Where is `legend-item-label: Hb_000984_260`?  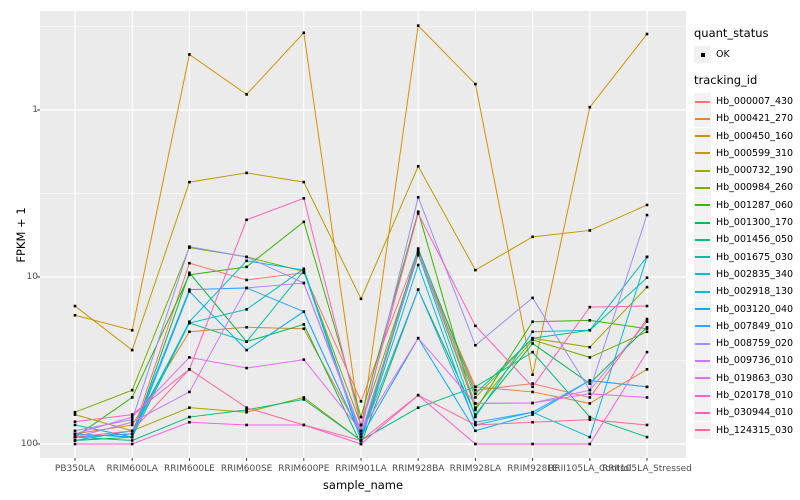 legend-item-label: Hb_000984_260 is located at coordinates (755, 188).